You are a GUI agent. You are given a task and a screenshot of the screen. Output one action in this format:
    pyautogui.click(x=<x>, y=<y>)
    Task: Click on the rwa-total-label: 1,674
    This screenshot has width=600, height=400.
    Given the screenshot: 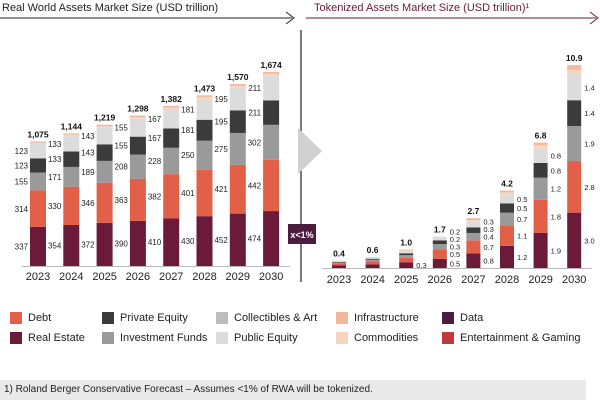 What is the action you would take?
    pyautogui.click(x=271, y=65)
    